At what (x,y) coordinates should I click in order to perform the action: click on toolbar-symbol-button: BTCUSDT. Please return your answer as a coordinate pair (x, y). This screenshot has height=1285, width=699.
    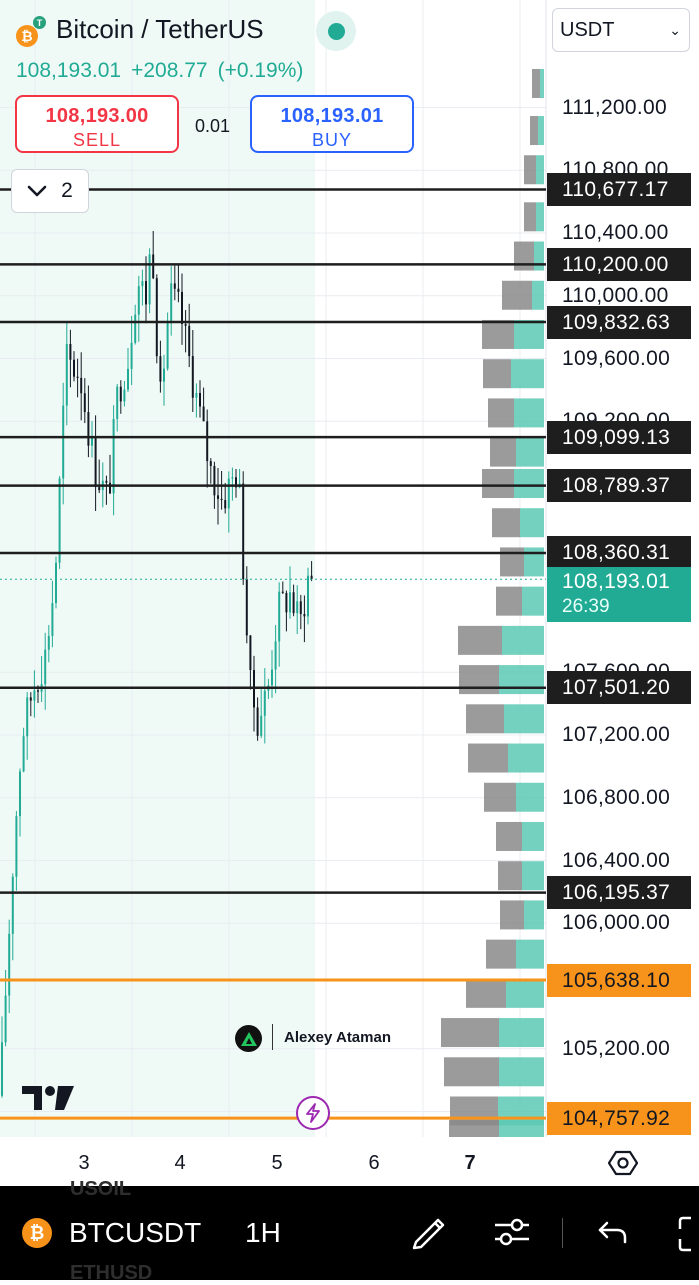
    Looking at the image, I should click on (135, 1232).